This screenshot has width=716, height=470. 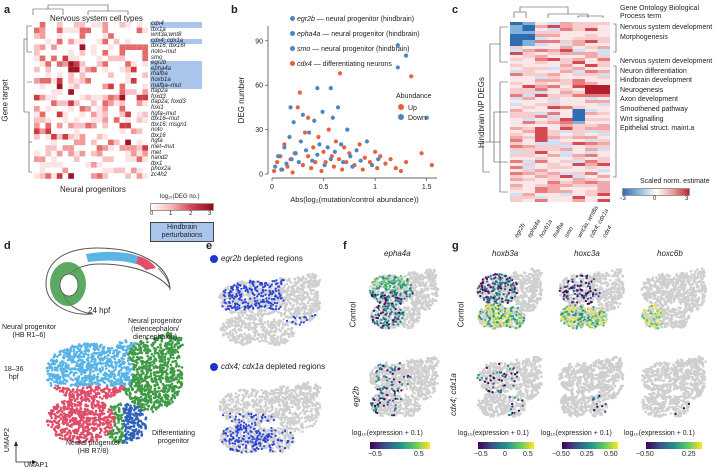 I want to click on go-term: Neurogenesis, so click(x=642, y=90).